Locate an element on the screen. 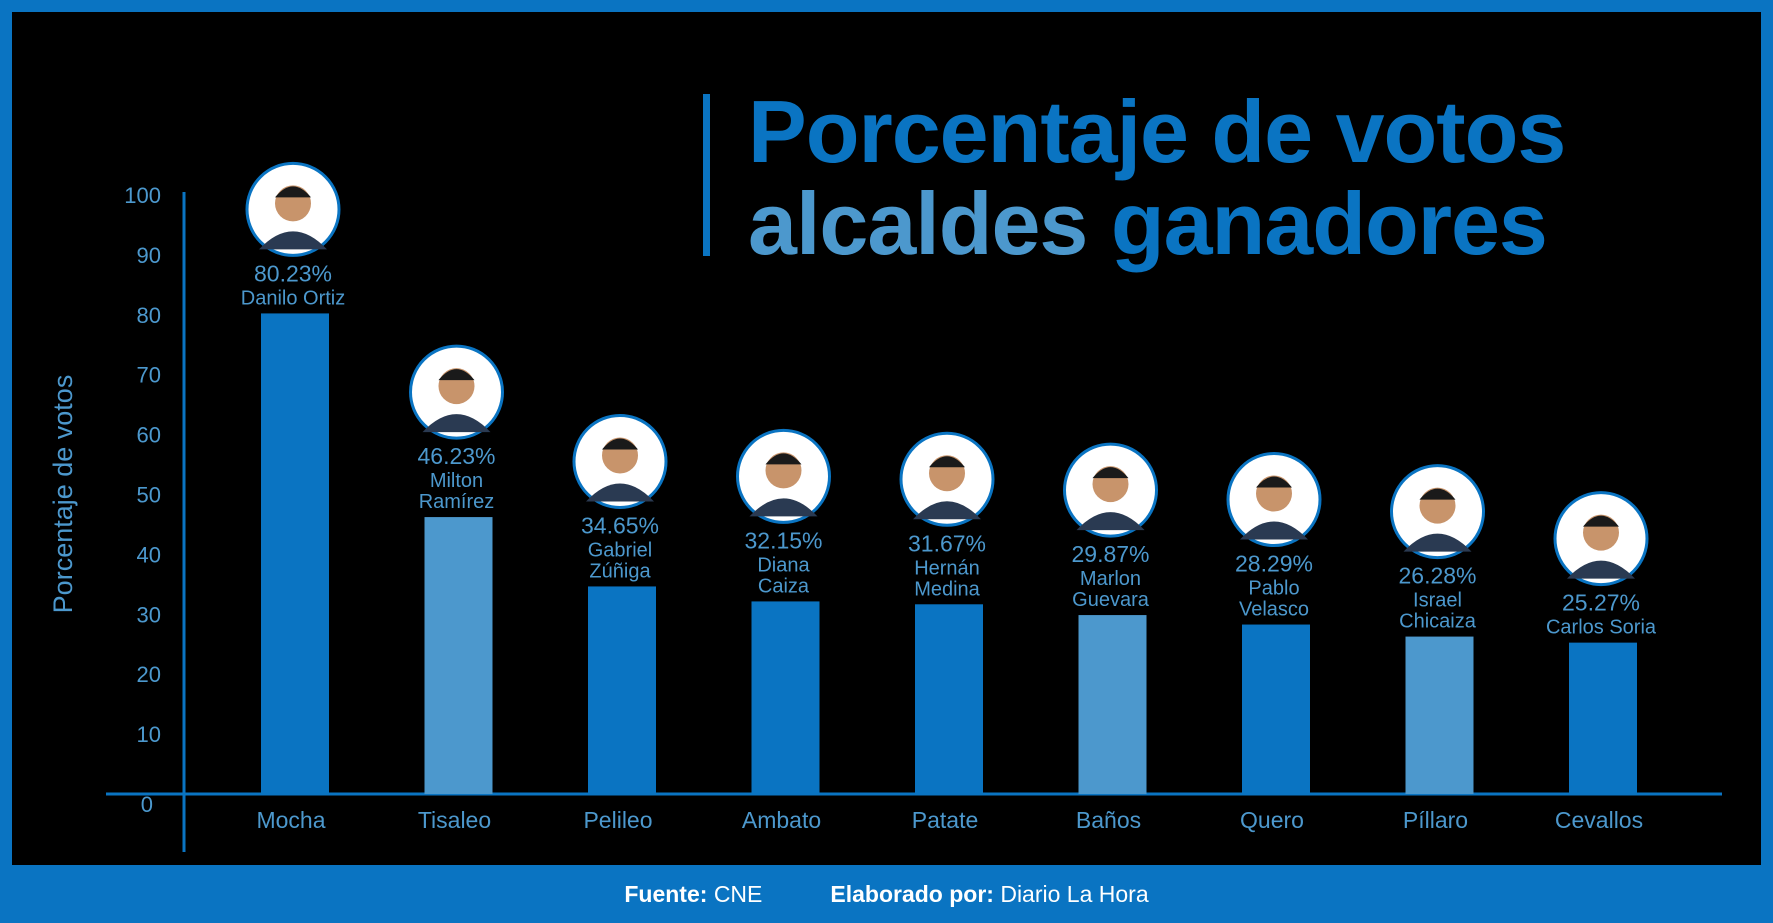 This screenshot has height=923, width=1773. winner-name: Chicaiza is located at coordinates (1438, 622).